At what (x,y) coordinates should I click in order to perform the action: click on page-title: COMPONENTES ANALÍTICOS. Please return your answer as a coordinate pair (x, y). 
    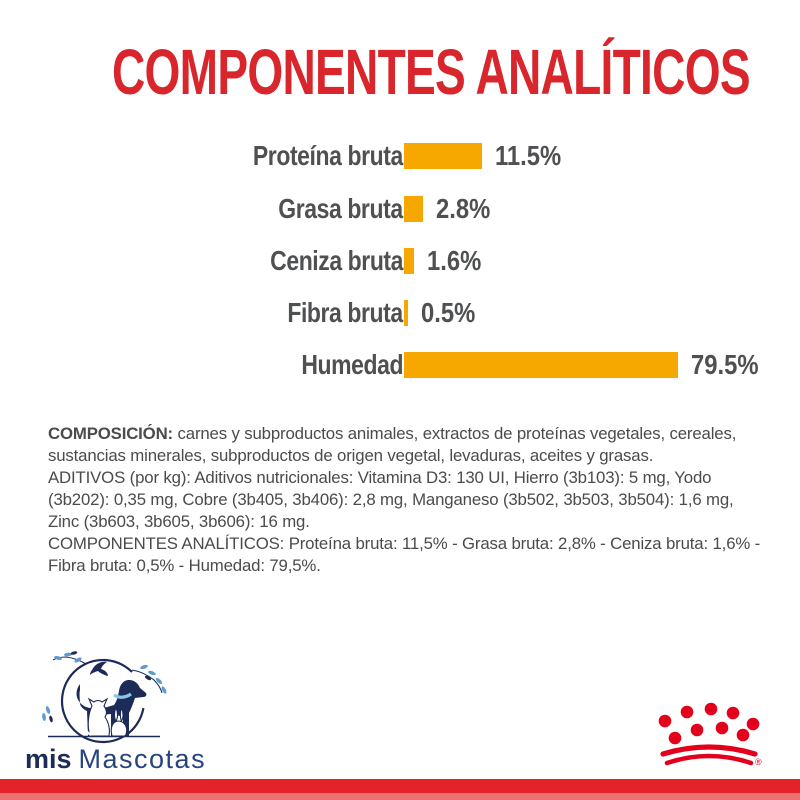
    Looking at the image, I should click on (431, 72).